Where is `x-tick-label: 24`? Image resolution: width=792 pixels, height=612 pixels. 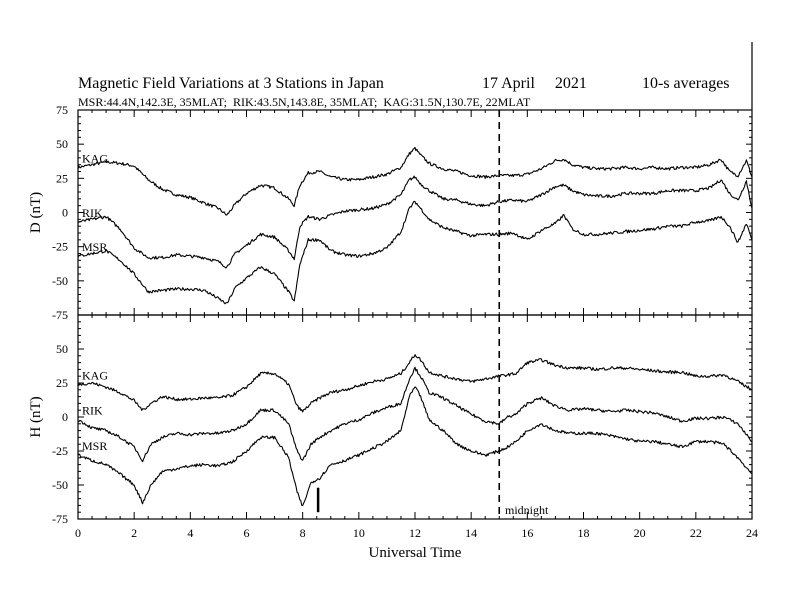 x-tick-label: 24 is located at coordinates (752, 533).